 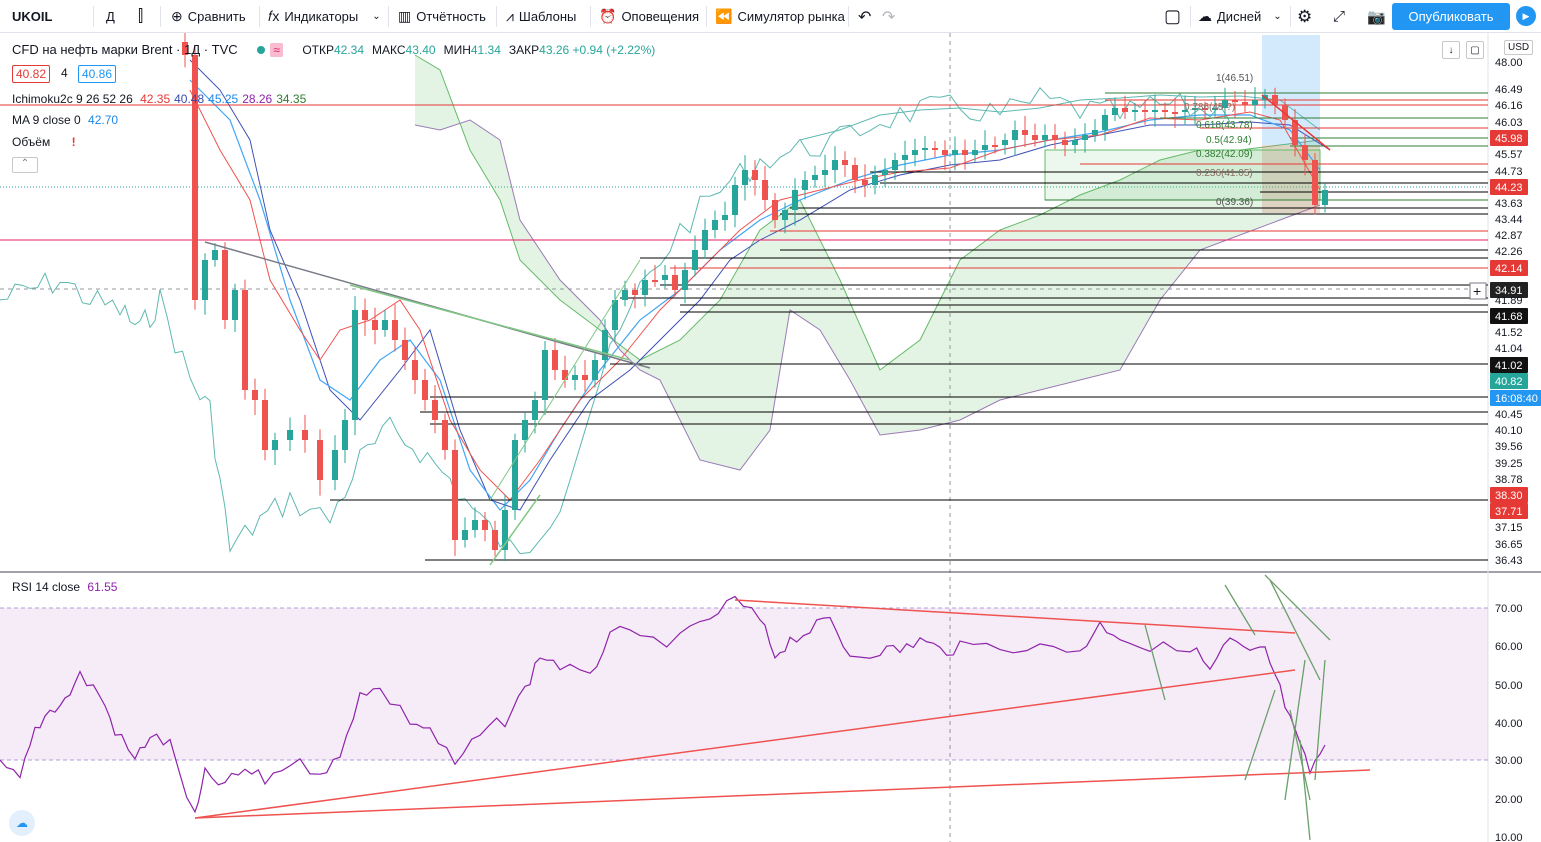 What do you see at coordinates (1519, 47) in the screenshot?
I see `currency-label: USD` at bounding box center [1519, 47].